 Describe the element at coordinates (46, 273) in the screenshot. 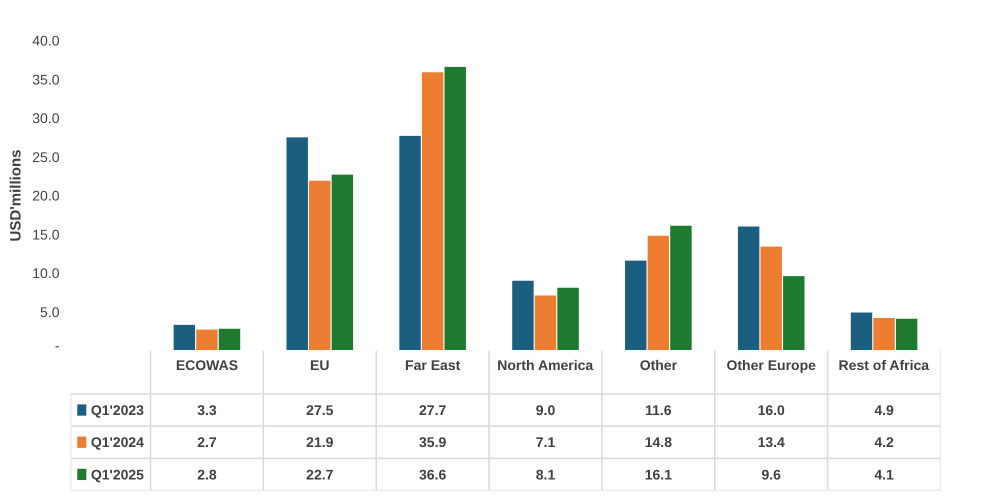

I see `y-tick-label: 10.0` at that location.